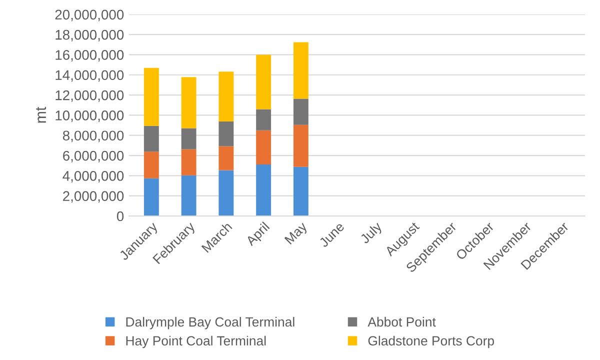  I want to click on y-tick-label: 14,000,000, so click(90, 76).